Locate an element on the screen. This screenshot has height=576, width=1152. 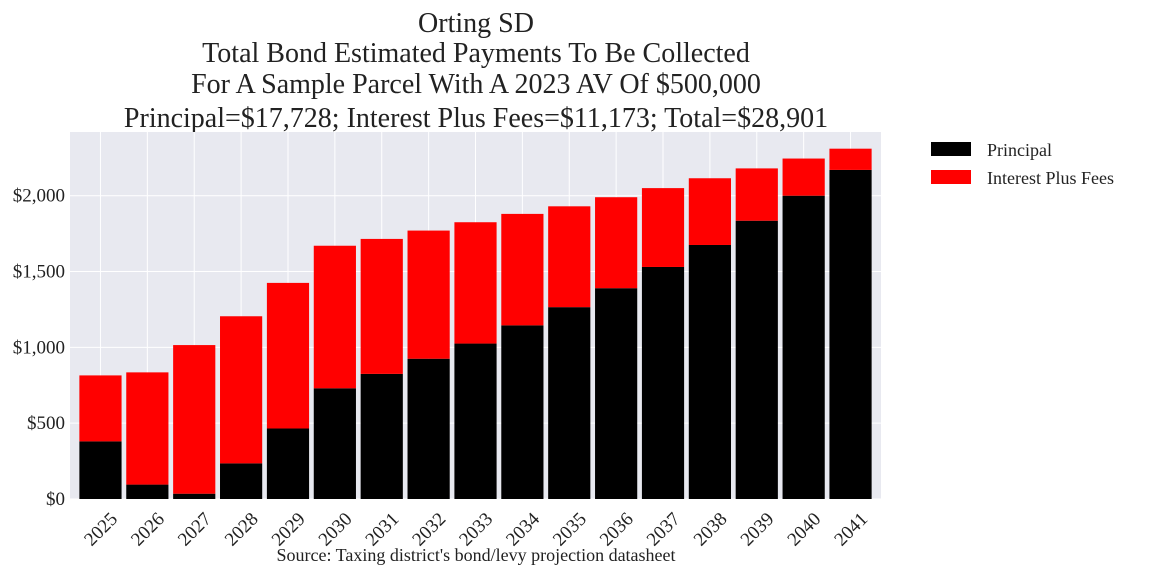
y-tick-label: $1,500 is located at coordinates (39, 272).